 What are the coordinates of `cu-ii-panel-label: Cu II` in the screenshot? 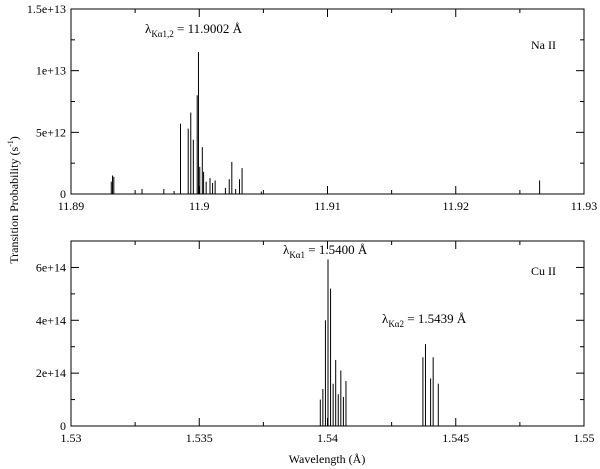 It's located at (543, 271).